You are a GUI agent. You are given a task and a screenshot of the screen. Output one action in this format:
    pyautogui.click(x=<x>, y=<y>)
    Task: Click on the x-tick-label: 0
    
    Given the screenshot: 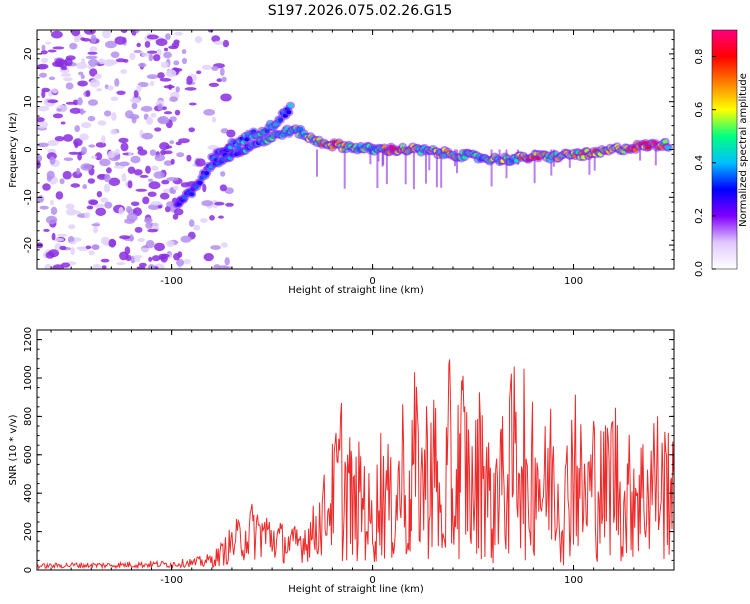 What is the action you would take?
    pyautogui.click(x=372, y=281)
    